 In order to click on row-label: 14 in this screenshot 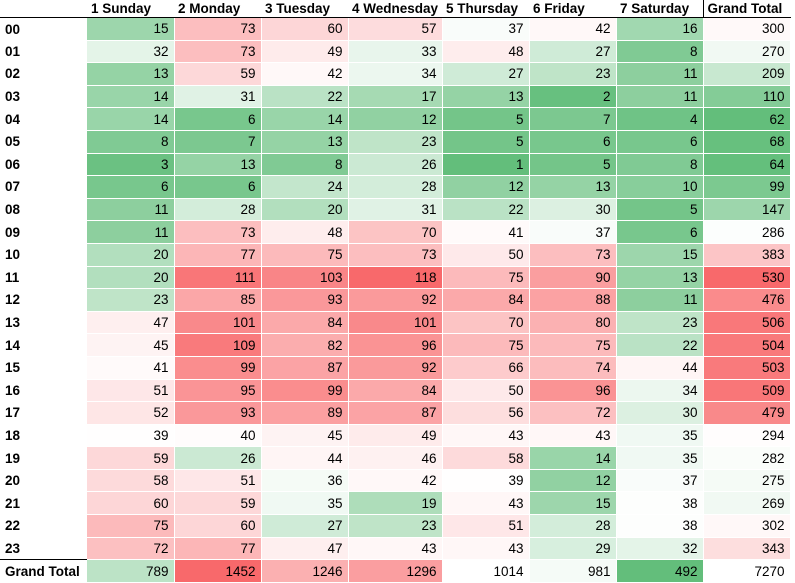, I will do `click(13, 345)`.